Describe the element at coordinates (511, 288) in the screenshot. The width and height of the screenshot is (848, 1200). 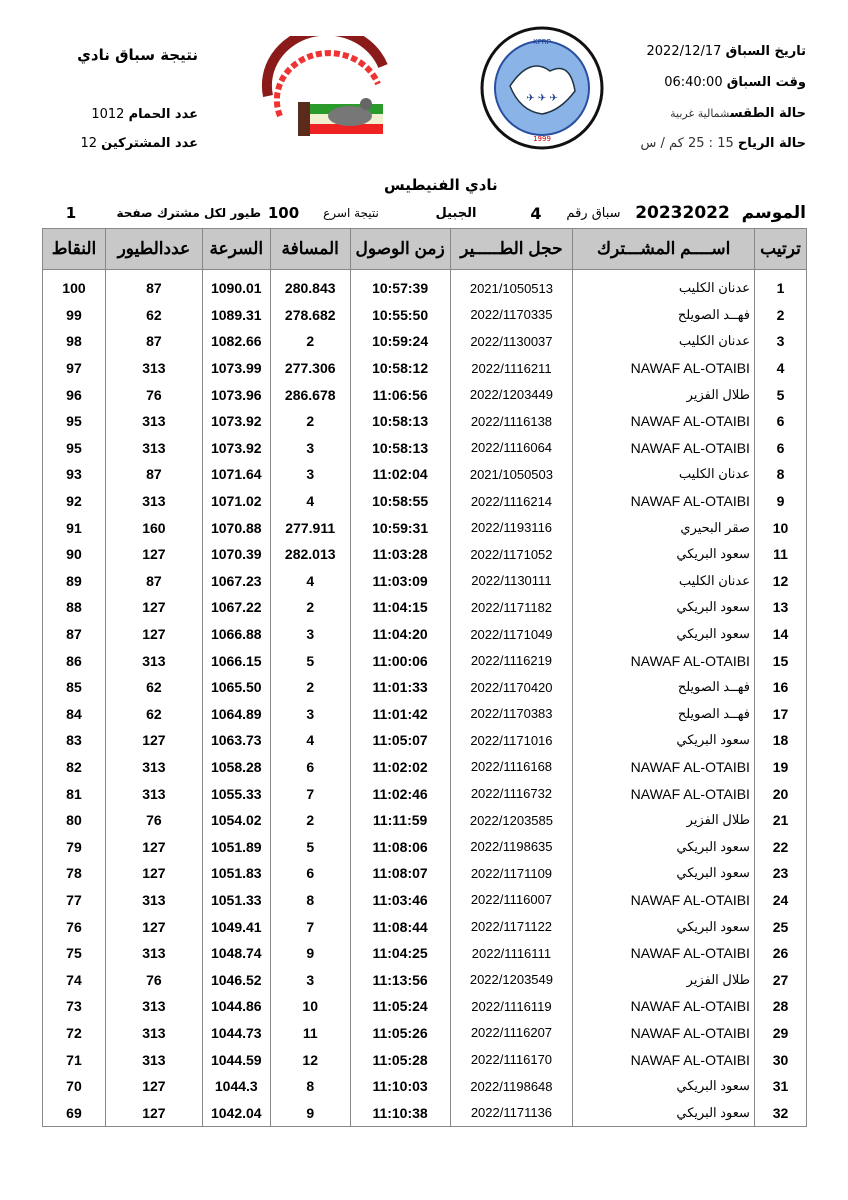
I see `cell-ring: 2021/1050513` at that location.